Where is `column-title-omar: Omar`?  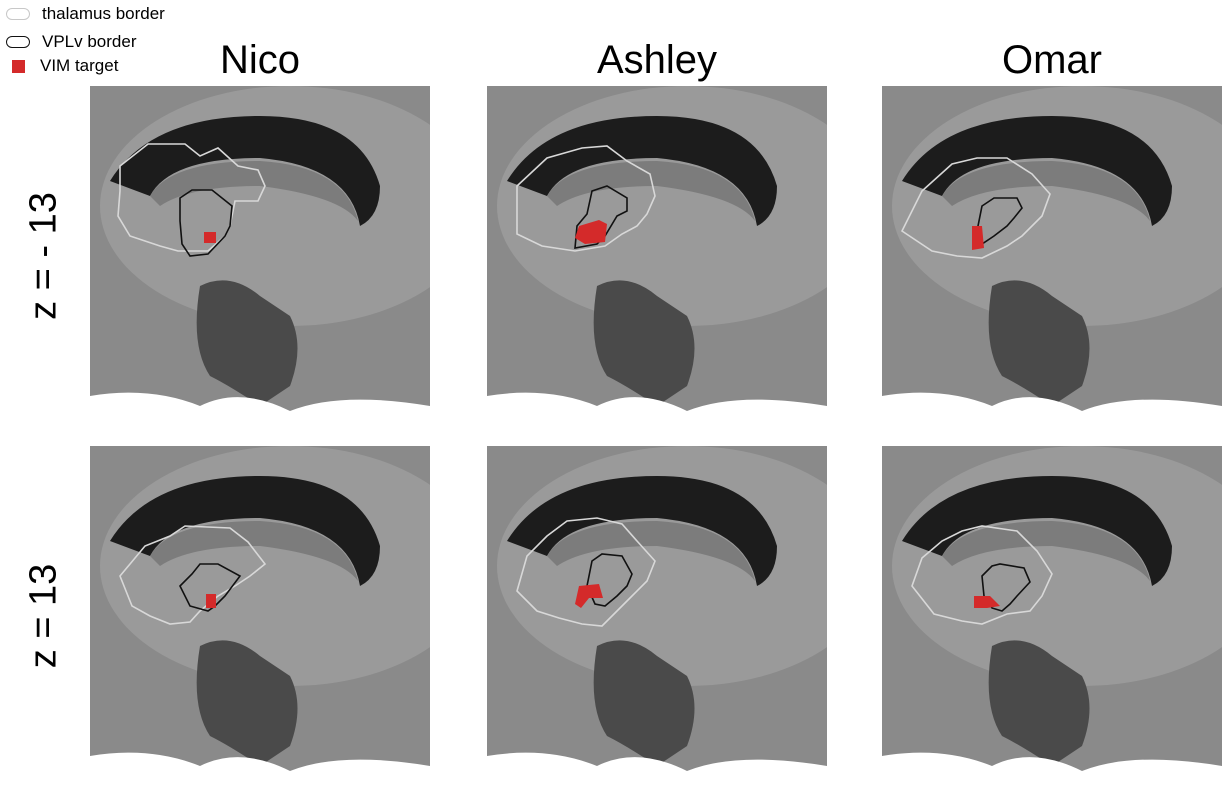
column-title-omar: Omar is located at coordinates (1052, 60).